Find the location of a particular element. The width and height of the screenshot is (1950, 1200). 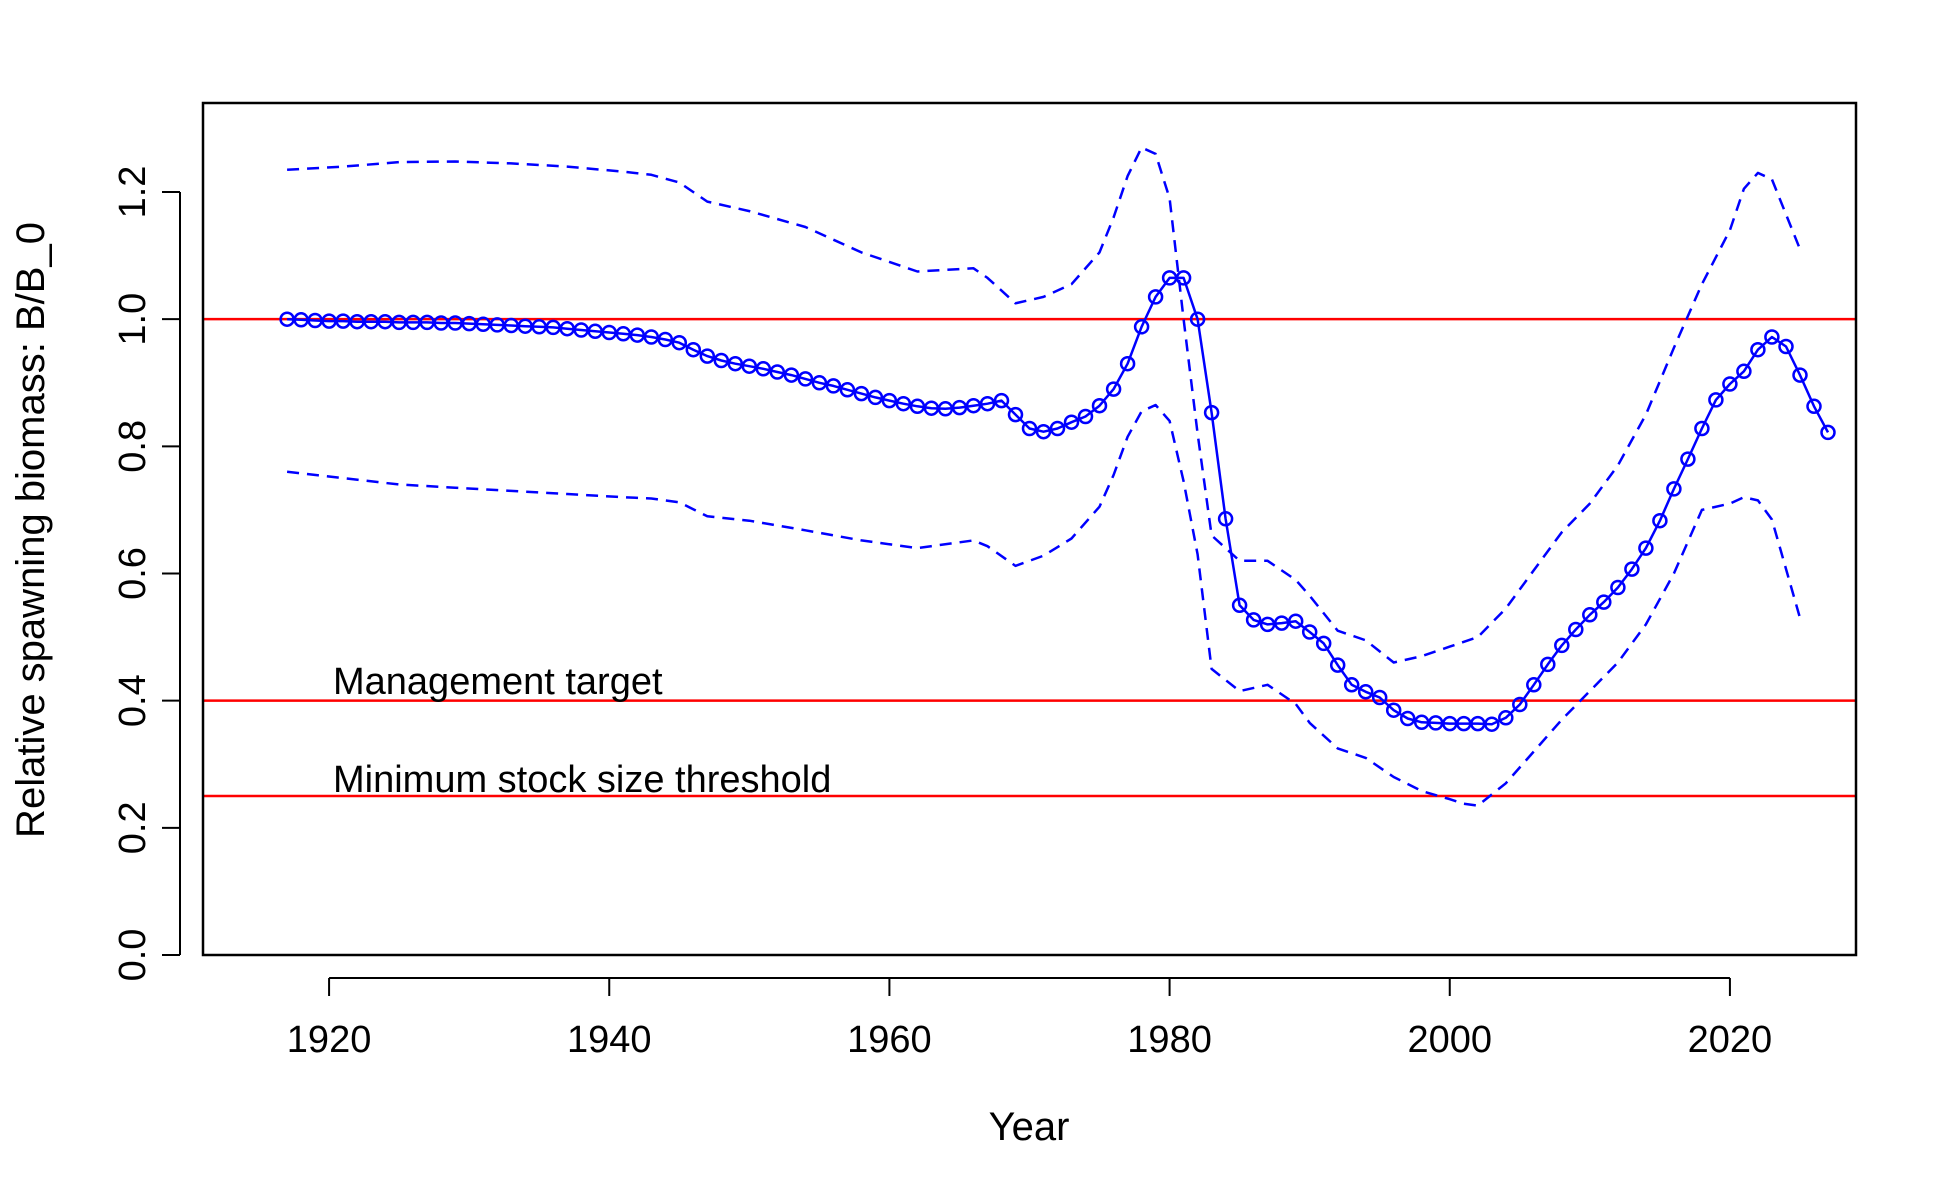

x-tick-label: 2020 is located at coordinates (1730, 1040).